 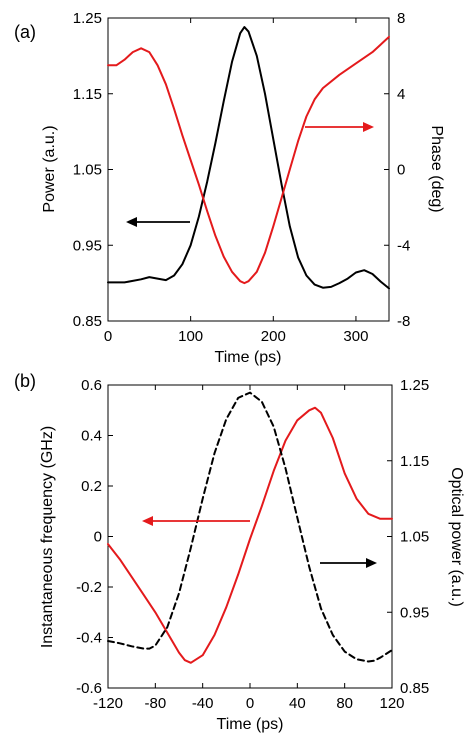 I want to click on x-tick-label: -80, so click(x=155, y=703).